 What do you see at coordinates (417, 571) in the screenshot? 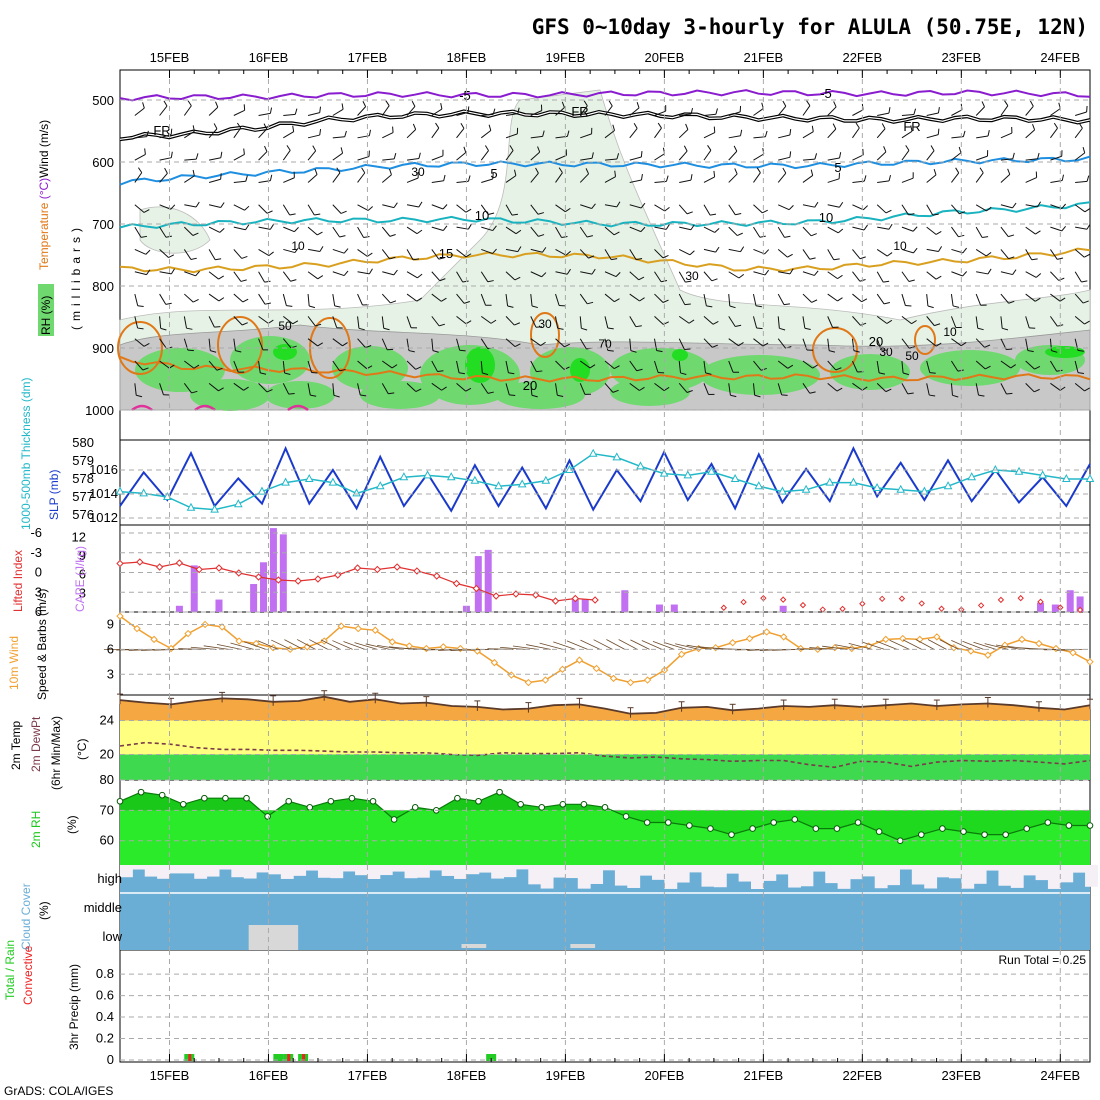
I see `li-point` at bounding box center [417, 571].